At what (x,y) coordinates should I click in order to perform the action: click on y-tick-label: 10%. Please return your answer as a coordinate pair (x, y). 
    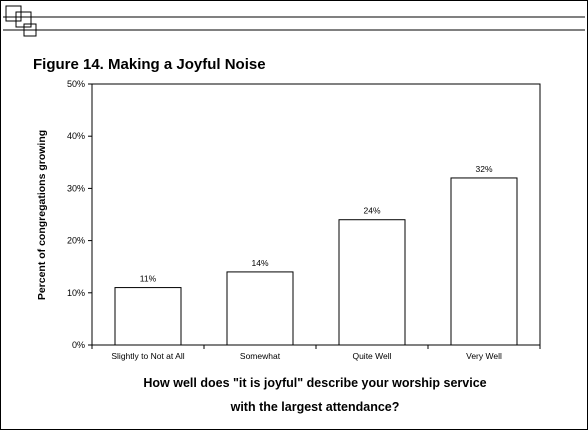
    Looking at the image, I should click on (76, 293).